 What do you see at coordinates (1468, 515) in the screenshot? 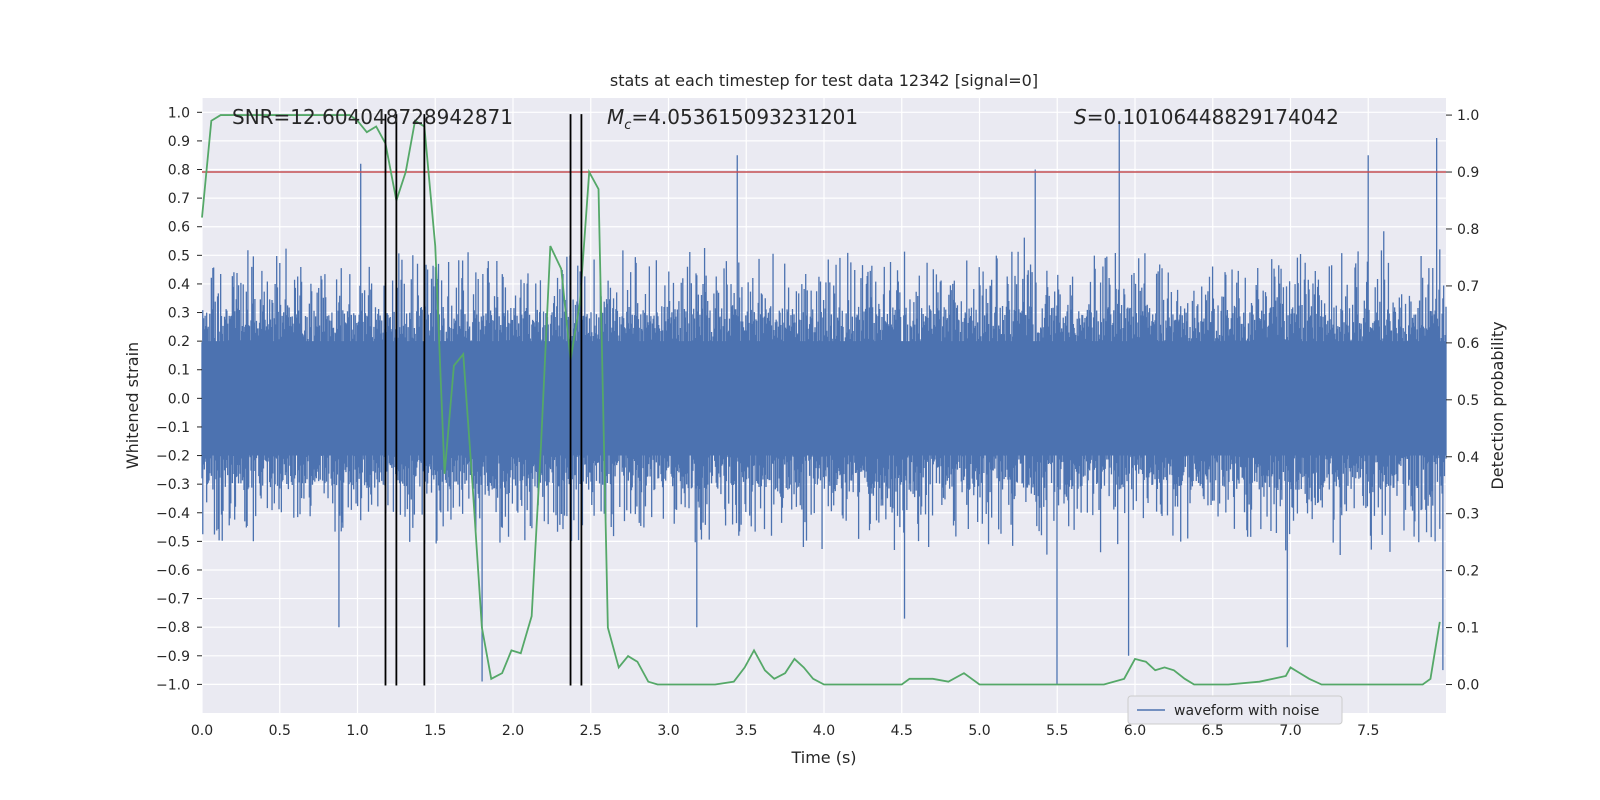
I see `y-right-tick-label: 0.3` at bounding box center [1468, 515].